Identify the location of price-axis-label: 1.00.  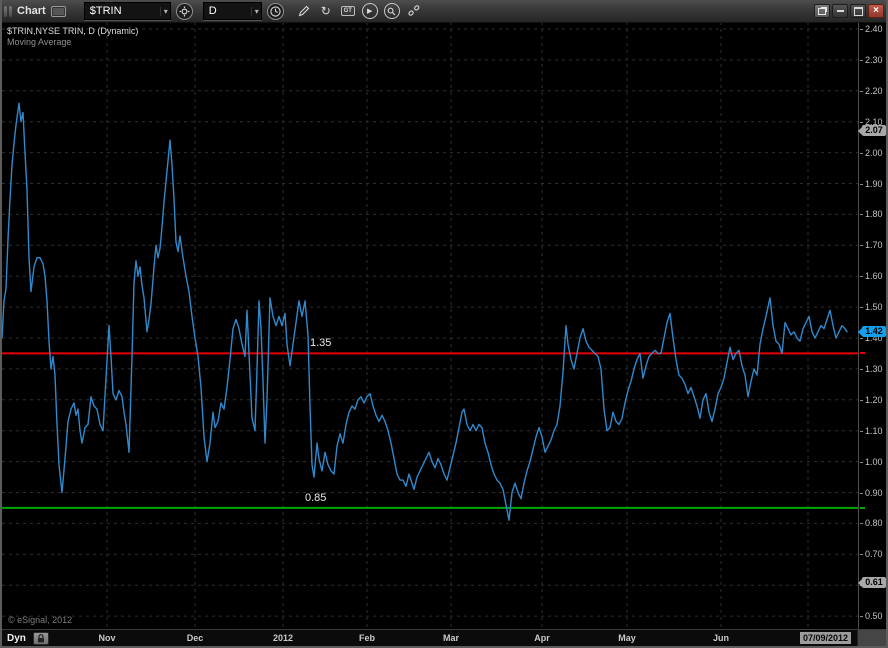
(871, 462).